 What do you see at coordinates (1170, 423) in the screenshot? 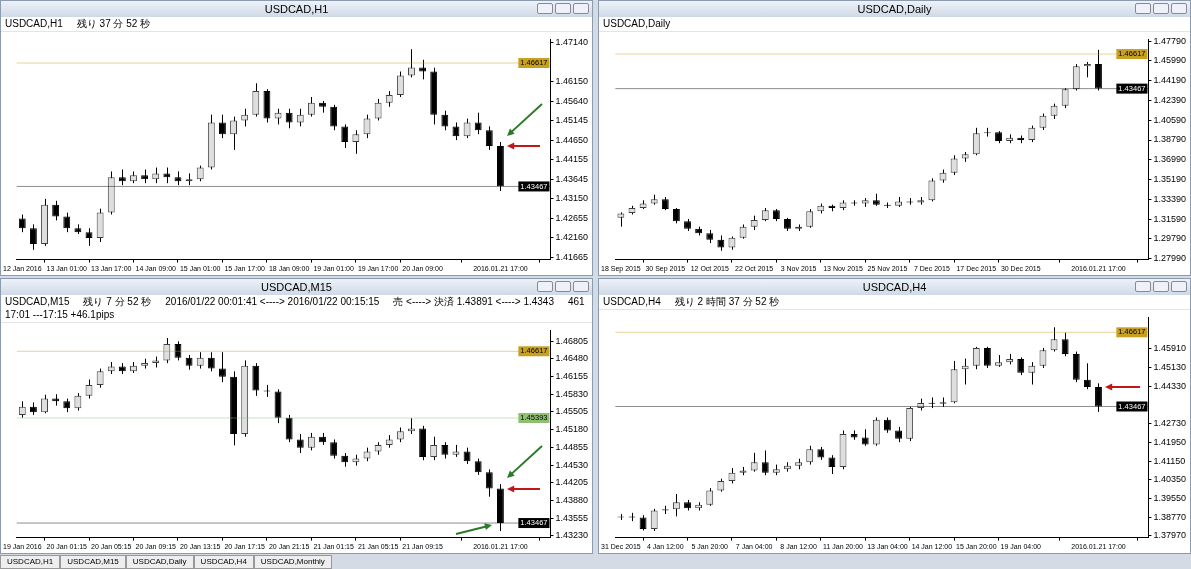
I see `y-tick-label: 1.42730` at bounding box center [1170, 423].